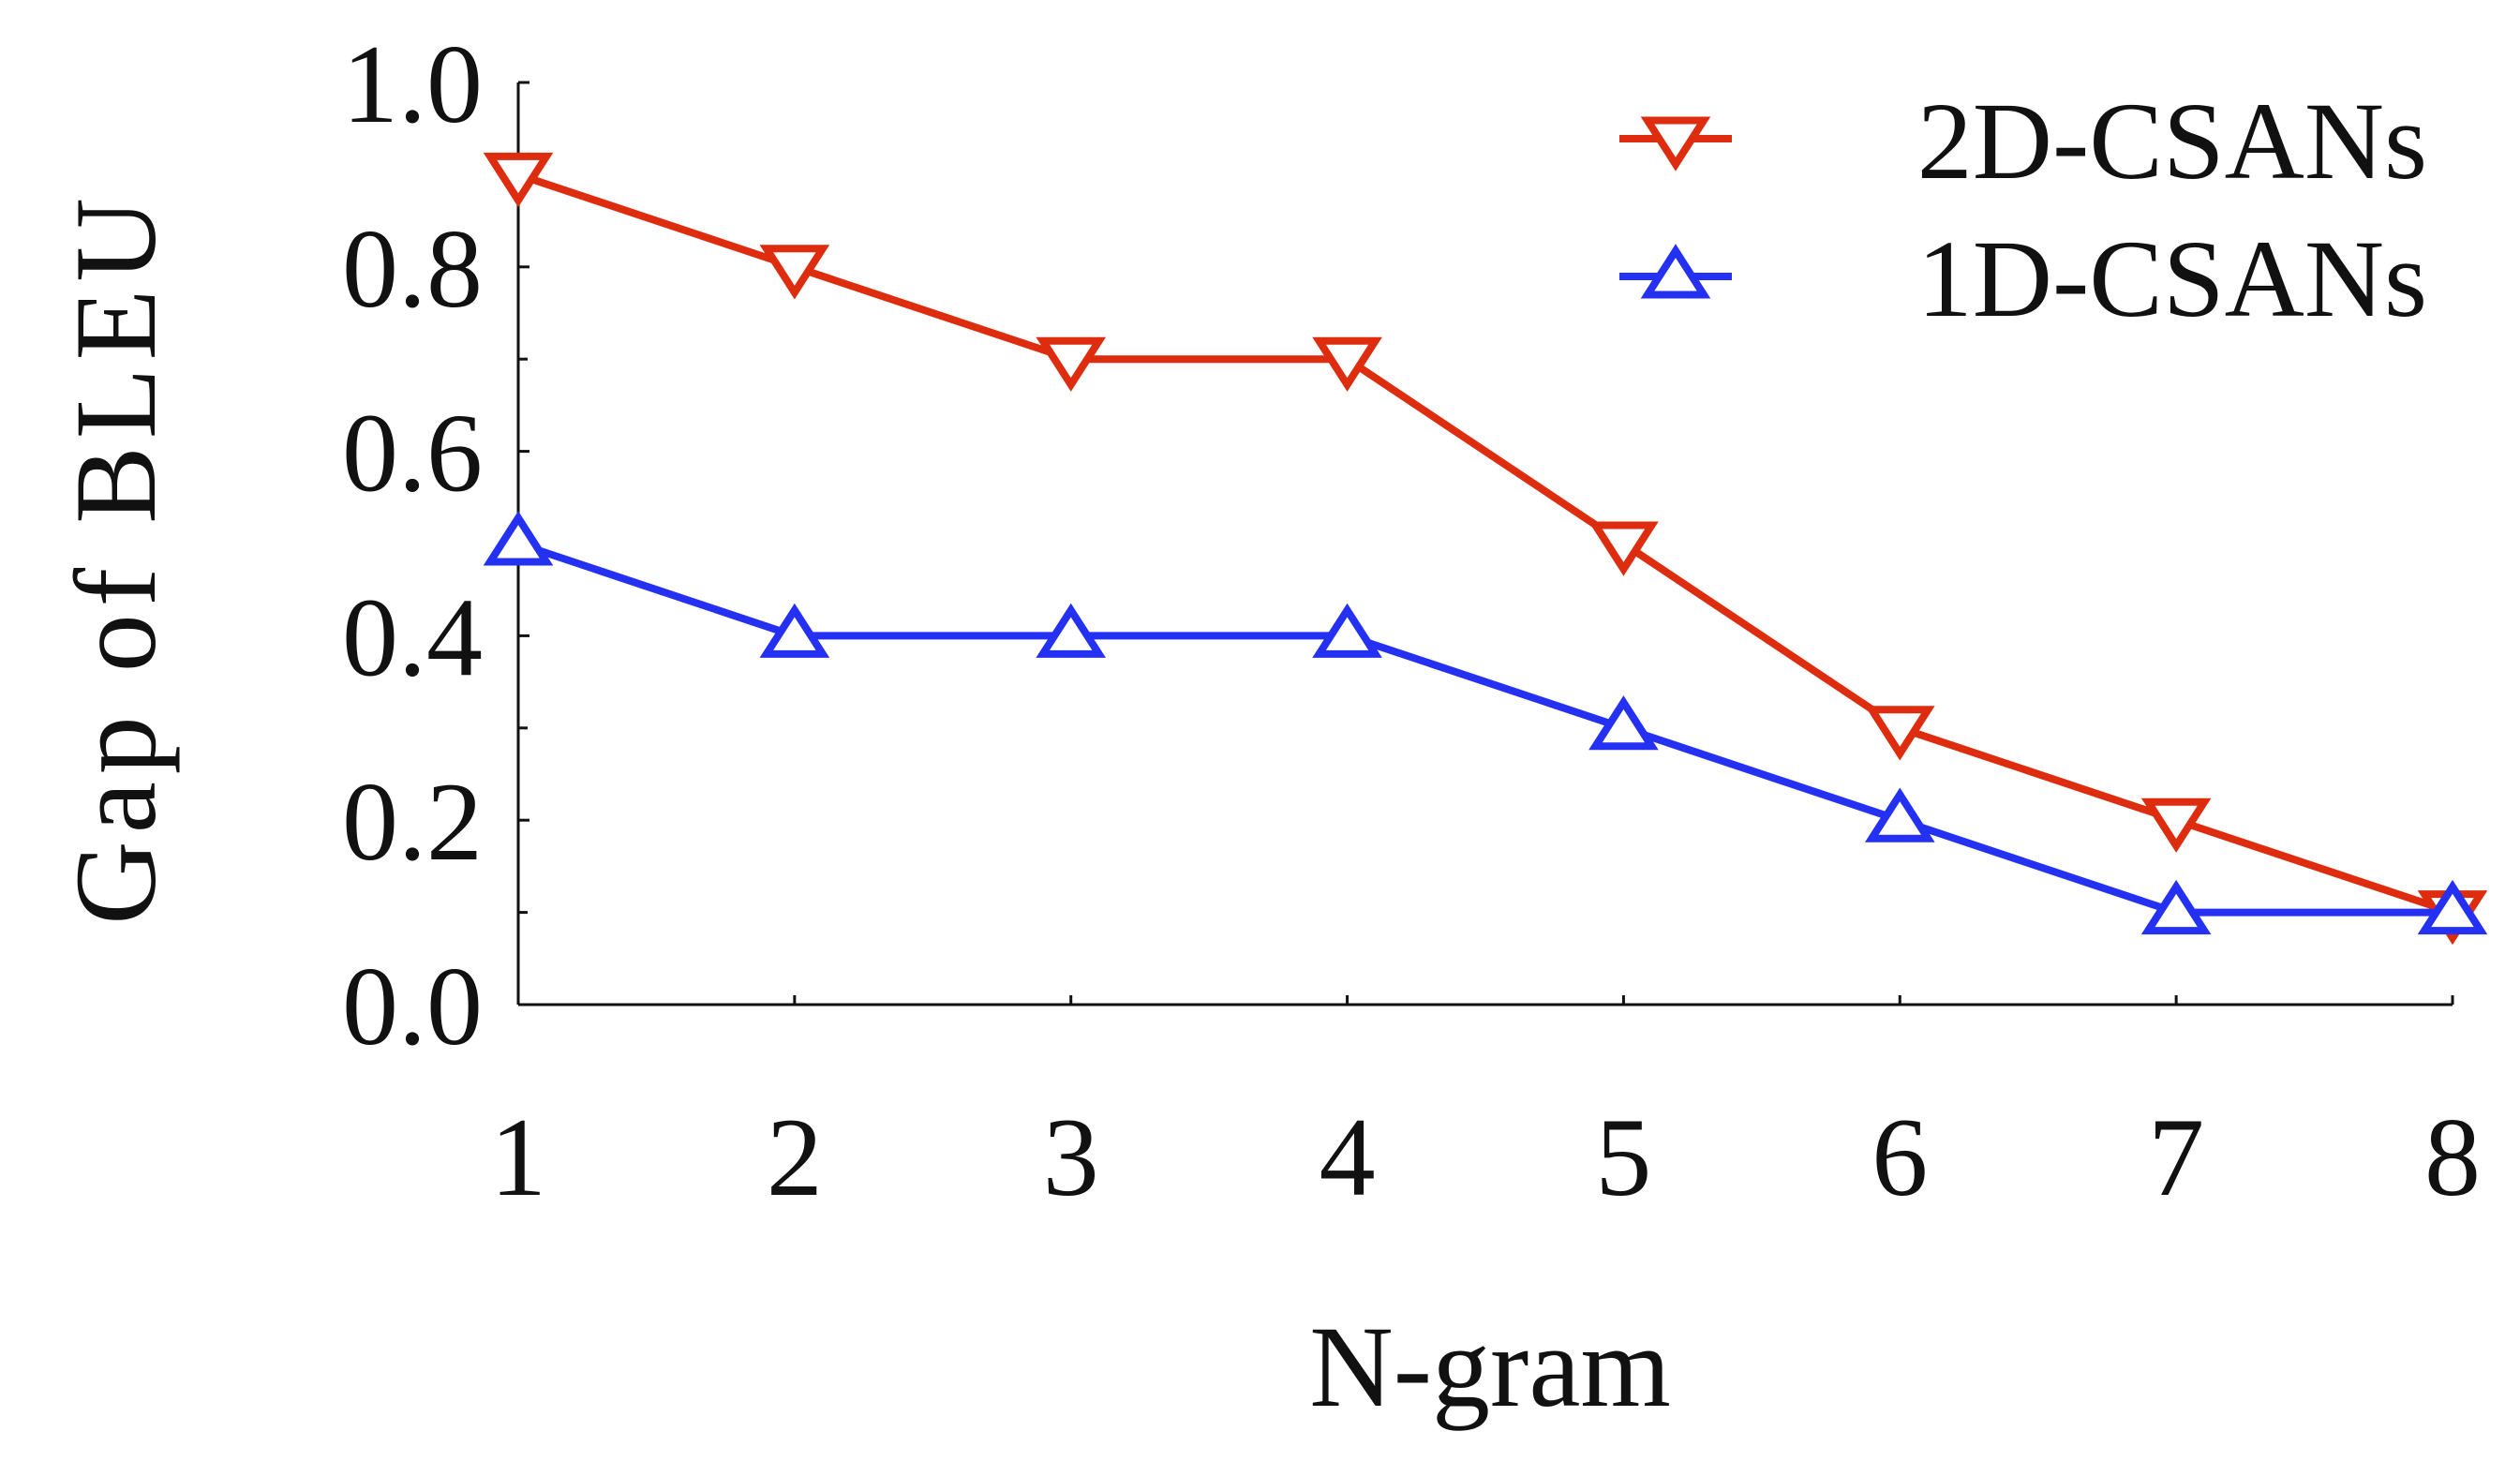  What do you see at coordinates (2172, 278) in the screenshot?
I see `legend-label: 1D-CSANs` at bounding box center [2172, 278].